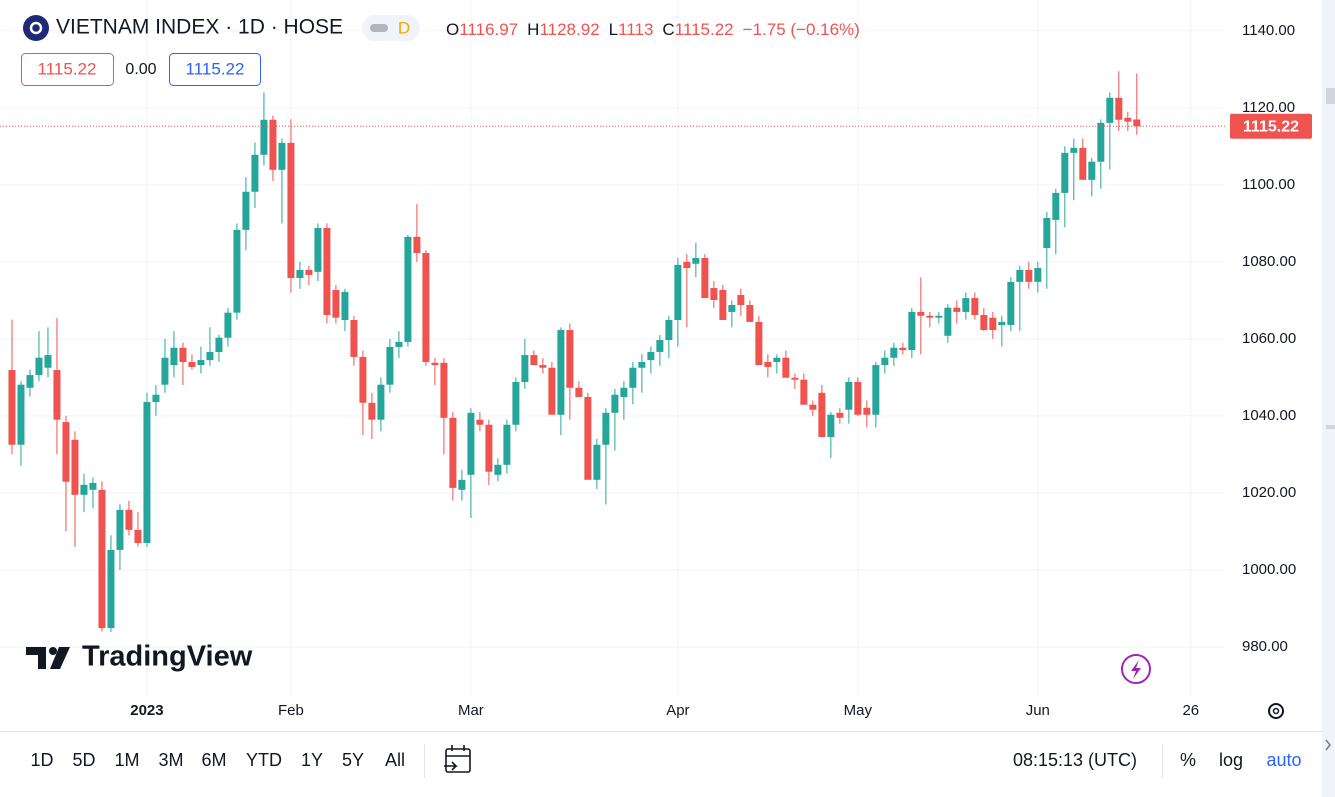  I want to click on buy-box, so click(215, 69).